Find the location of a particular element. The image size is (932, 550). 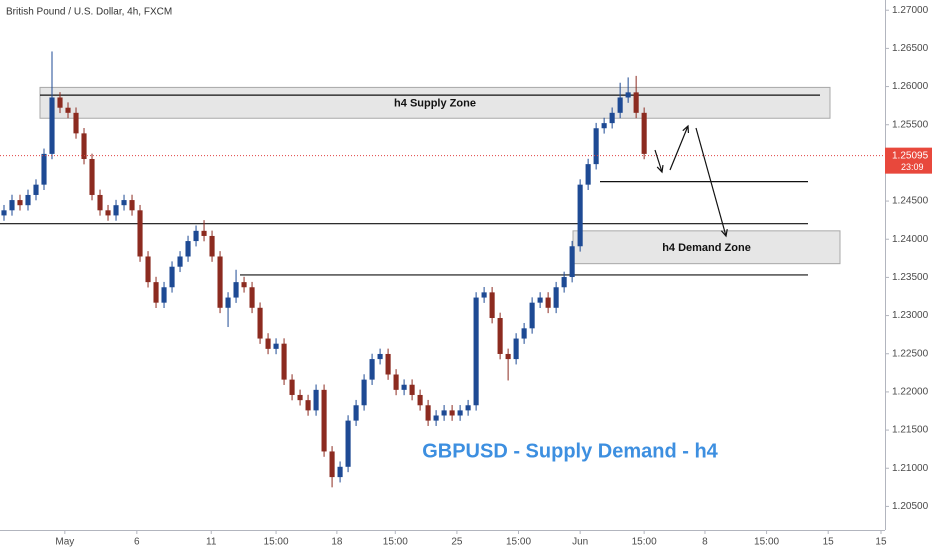

y-tick-label: 1.23500 is located at coordinates (910, 277).